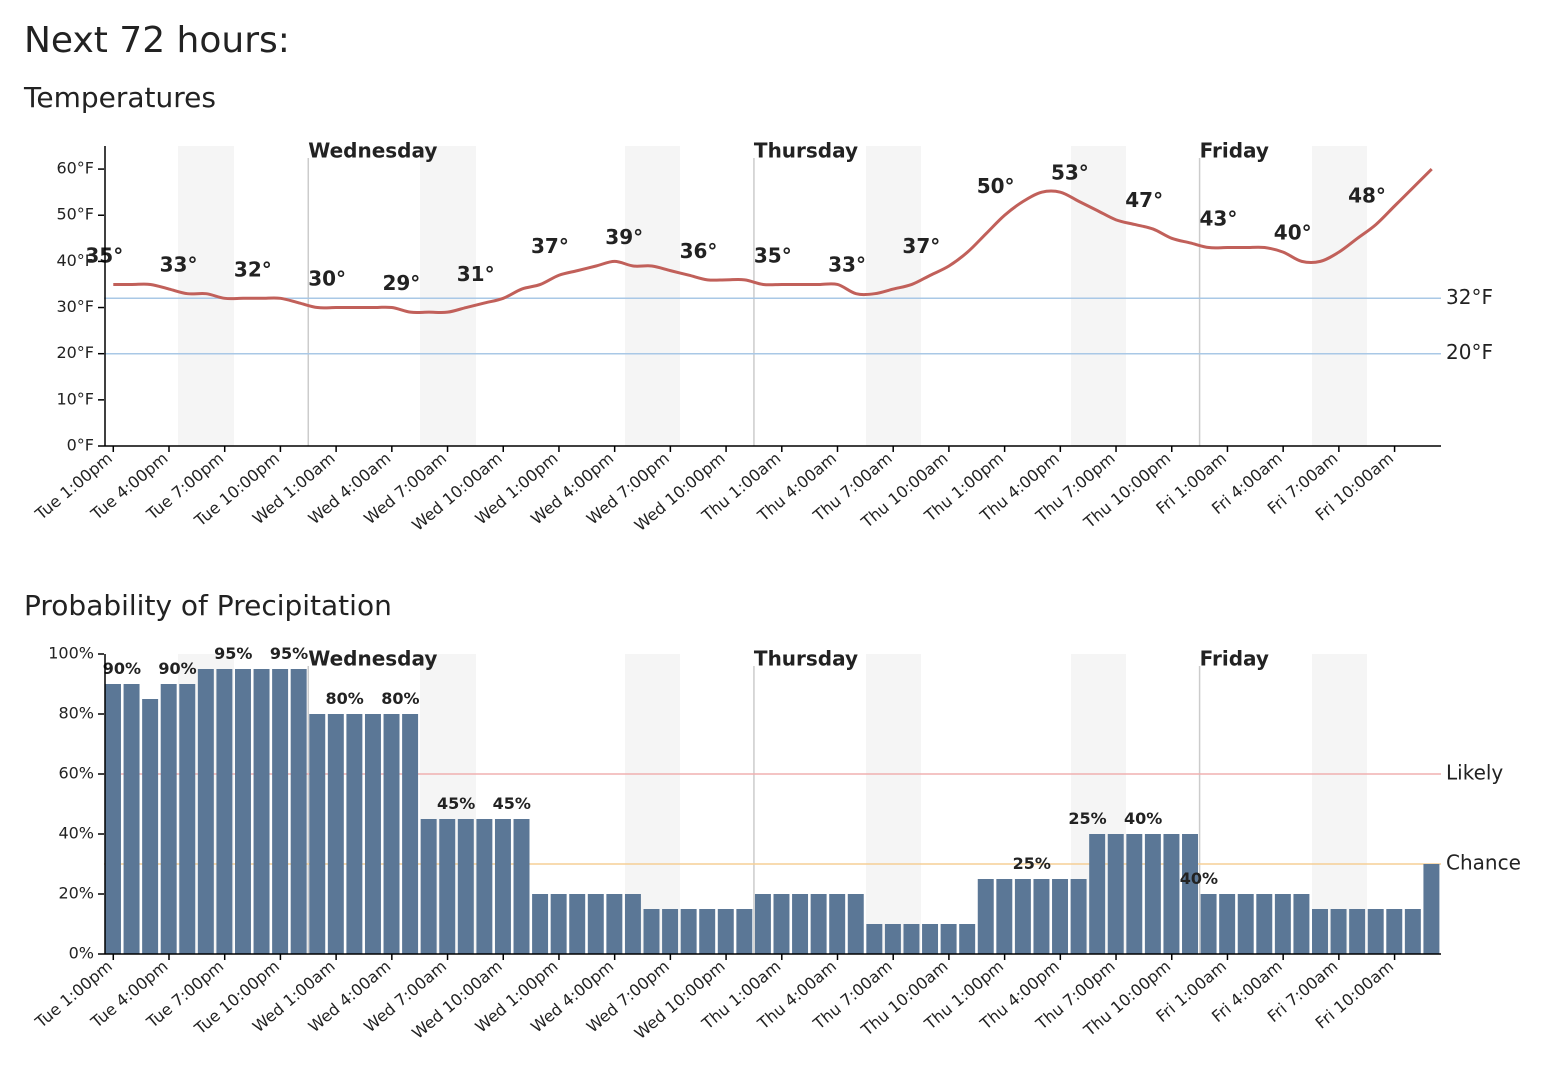  I want to click on y-tick-label: 50°F, so click(75, 214).